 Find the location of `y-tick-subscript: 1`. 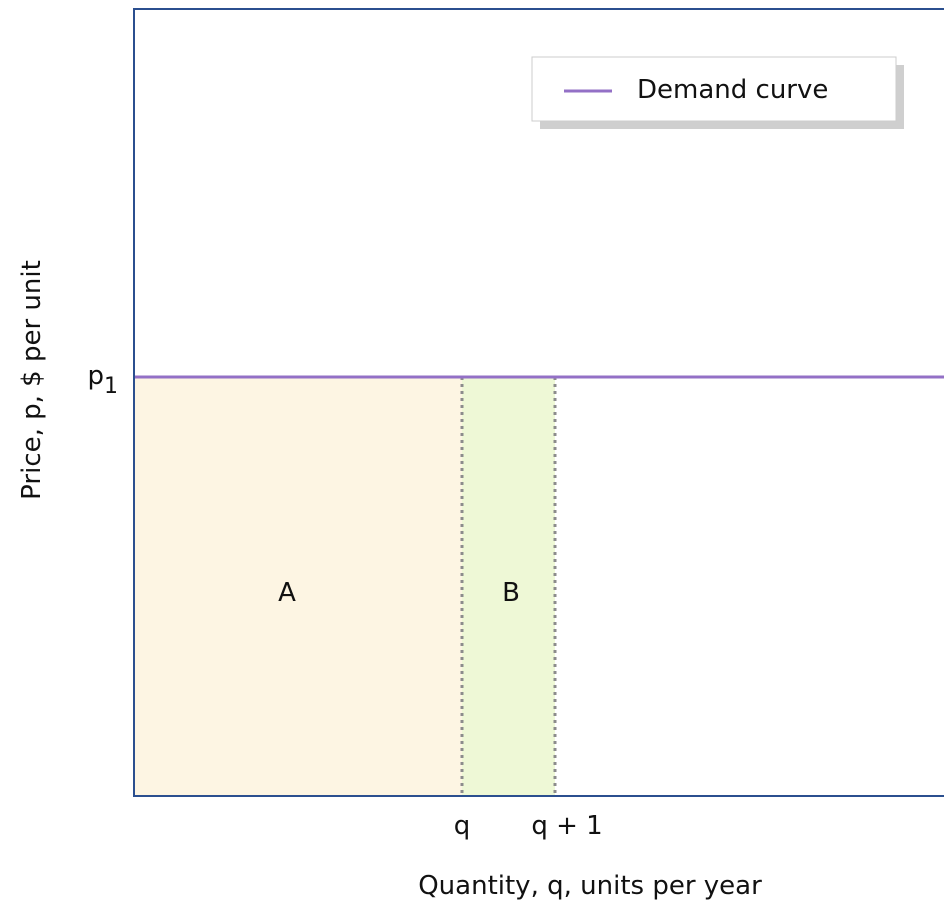

y-tick-subscript: 1 is located at coordinates (111, 386).